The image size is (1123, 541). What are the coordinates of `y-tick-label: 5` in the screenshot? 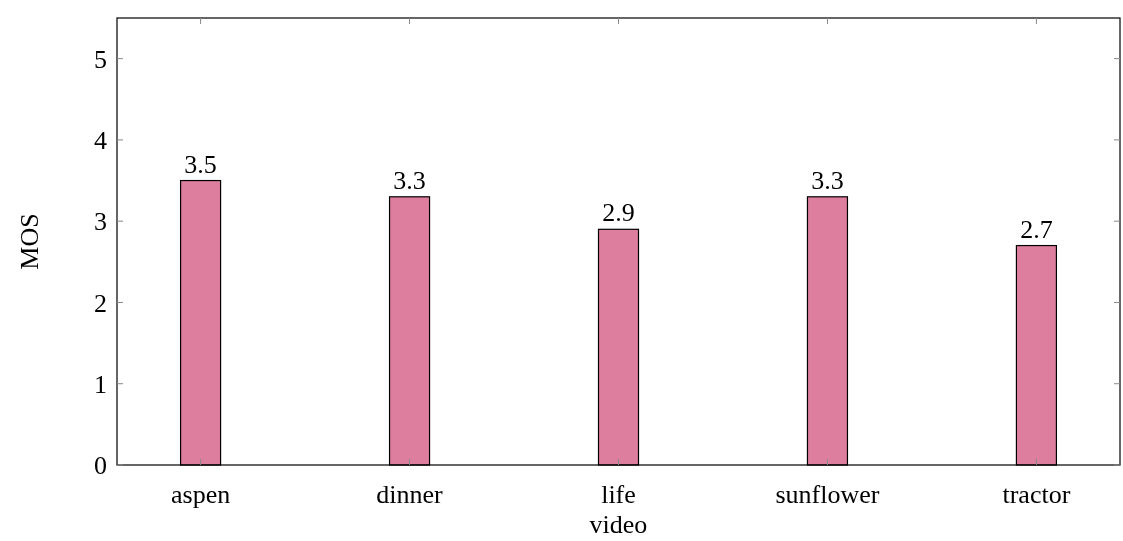 It's located at (100, 59).